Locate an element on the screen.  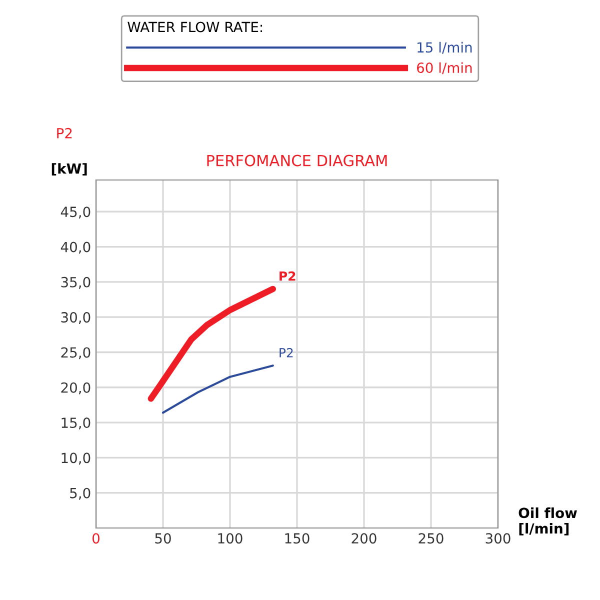
x-tick-label: 250 is located at coordinates (431, 538).